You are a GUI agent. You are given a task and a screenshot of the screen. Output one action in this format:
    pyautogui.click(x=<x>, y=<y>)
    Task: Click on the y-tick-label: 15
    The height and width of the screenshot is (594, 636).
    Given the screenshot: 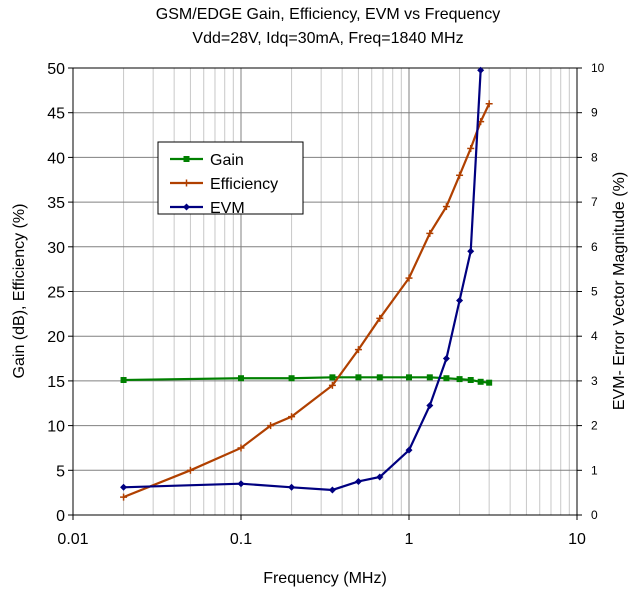 What is the action you would take?
    pyautogui.click(x=56, y=382)
    